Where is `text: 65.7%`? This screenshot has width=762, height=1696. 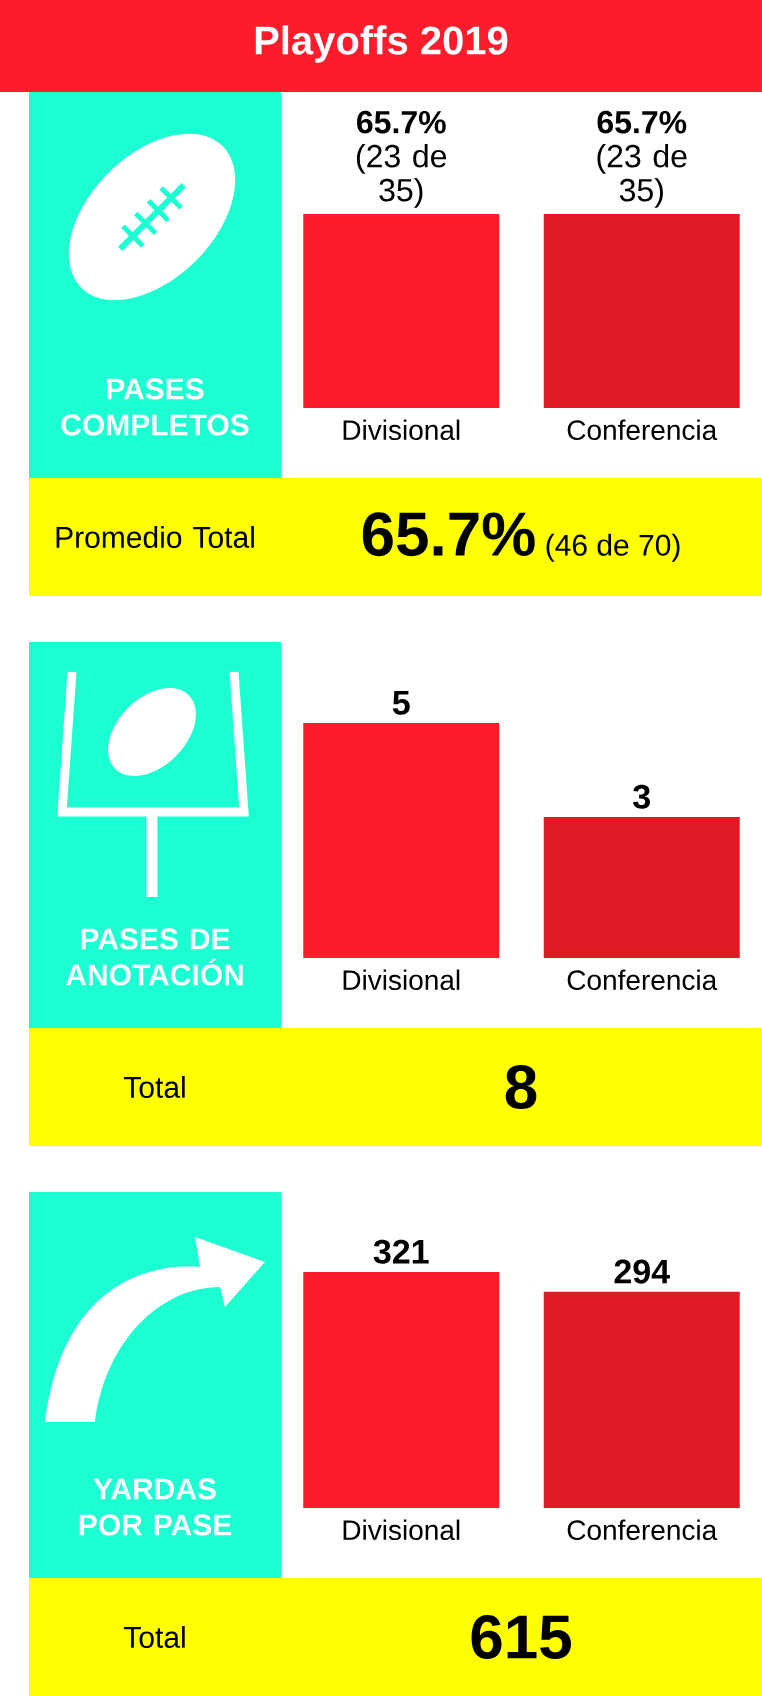 text: 65.7% is located at coordinates (448, 534).